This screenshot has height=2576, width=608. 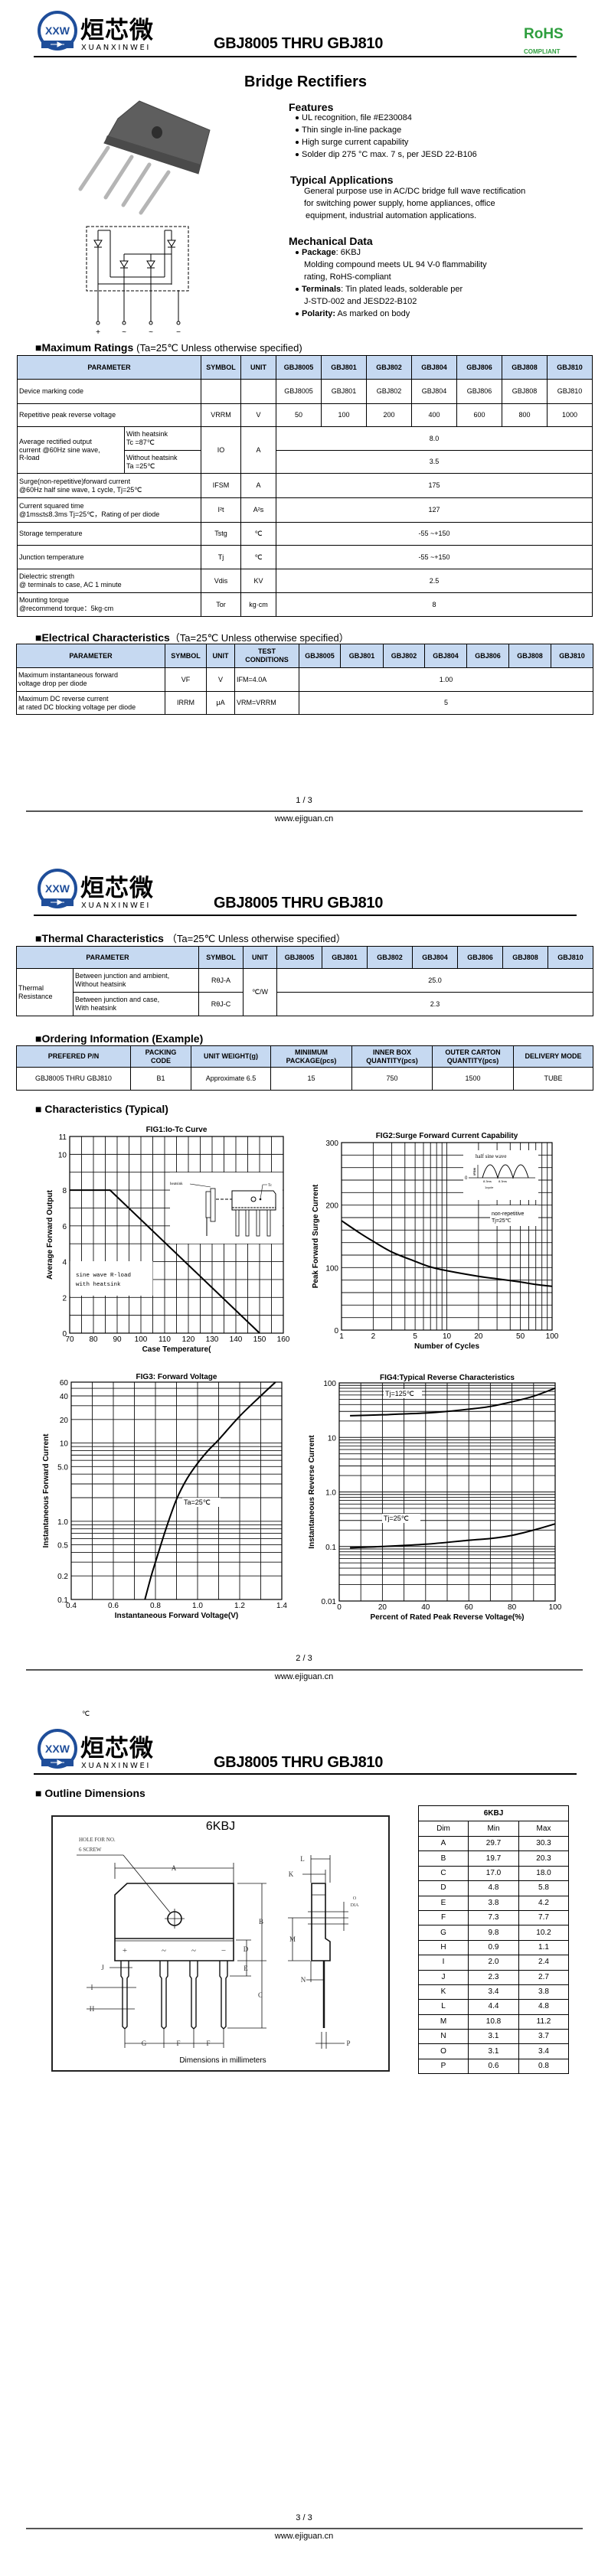 What do you see at coordinates (102, 1749) in the screenshot?
I see `company-logo: XXW 烜芯微 XUANXINWEI` at bounding box center [102, 1749].